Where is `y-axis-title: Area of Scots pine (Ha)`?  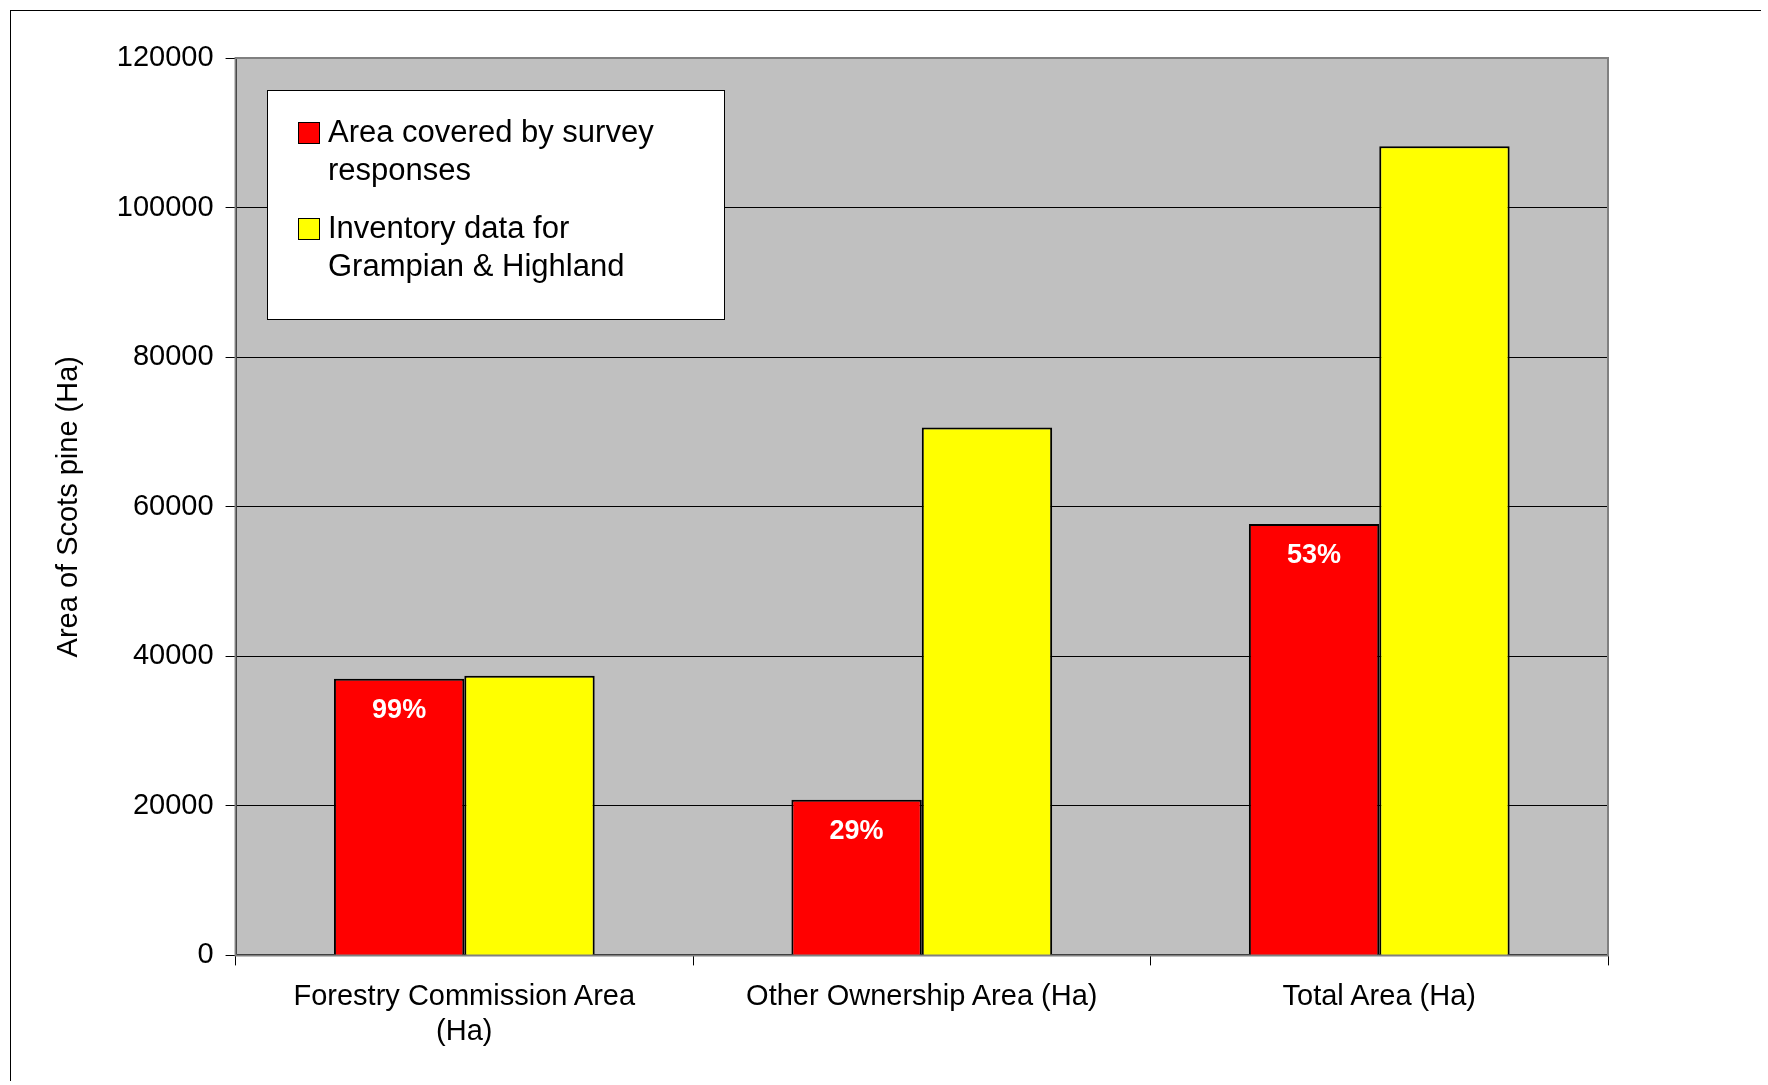 y-axis-title: Area of Scots pine (Ha) is located at coordinates (67, 506).